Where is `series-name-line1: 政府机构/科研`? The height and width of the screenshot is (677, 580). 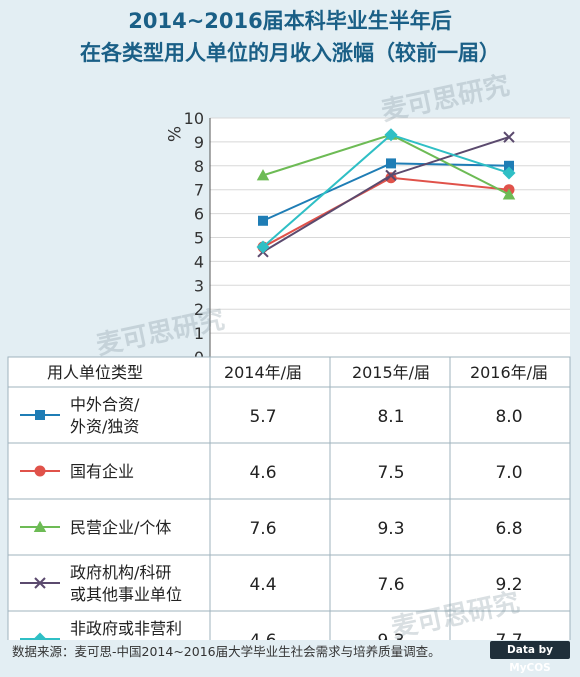
series-name-line1: 政府机构/科研 is located at coordinates (120, 572).